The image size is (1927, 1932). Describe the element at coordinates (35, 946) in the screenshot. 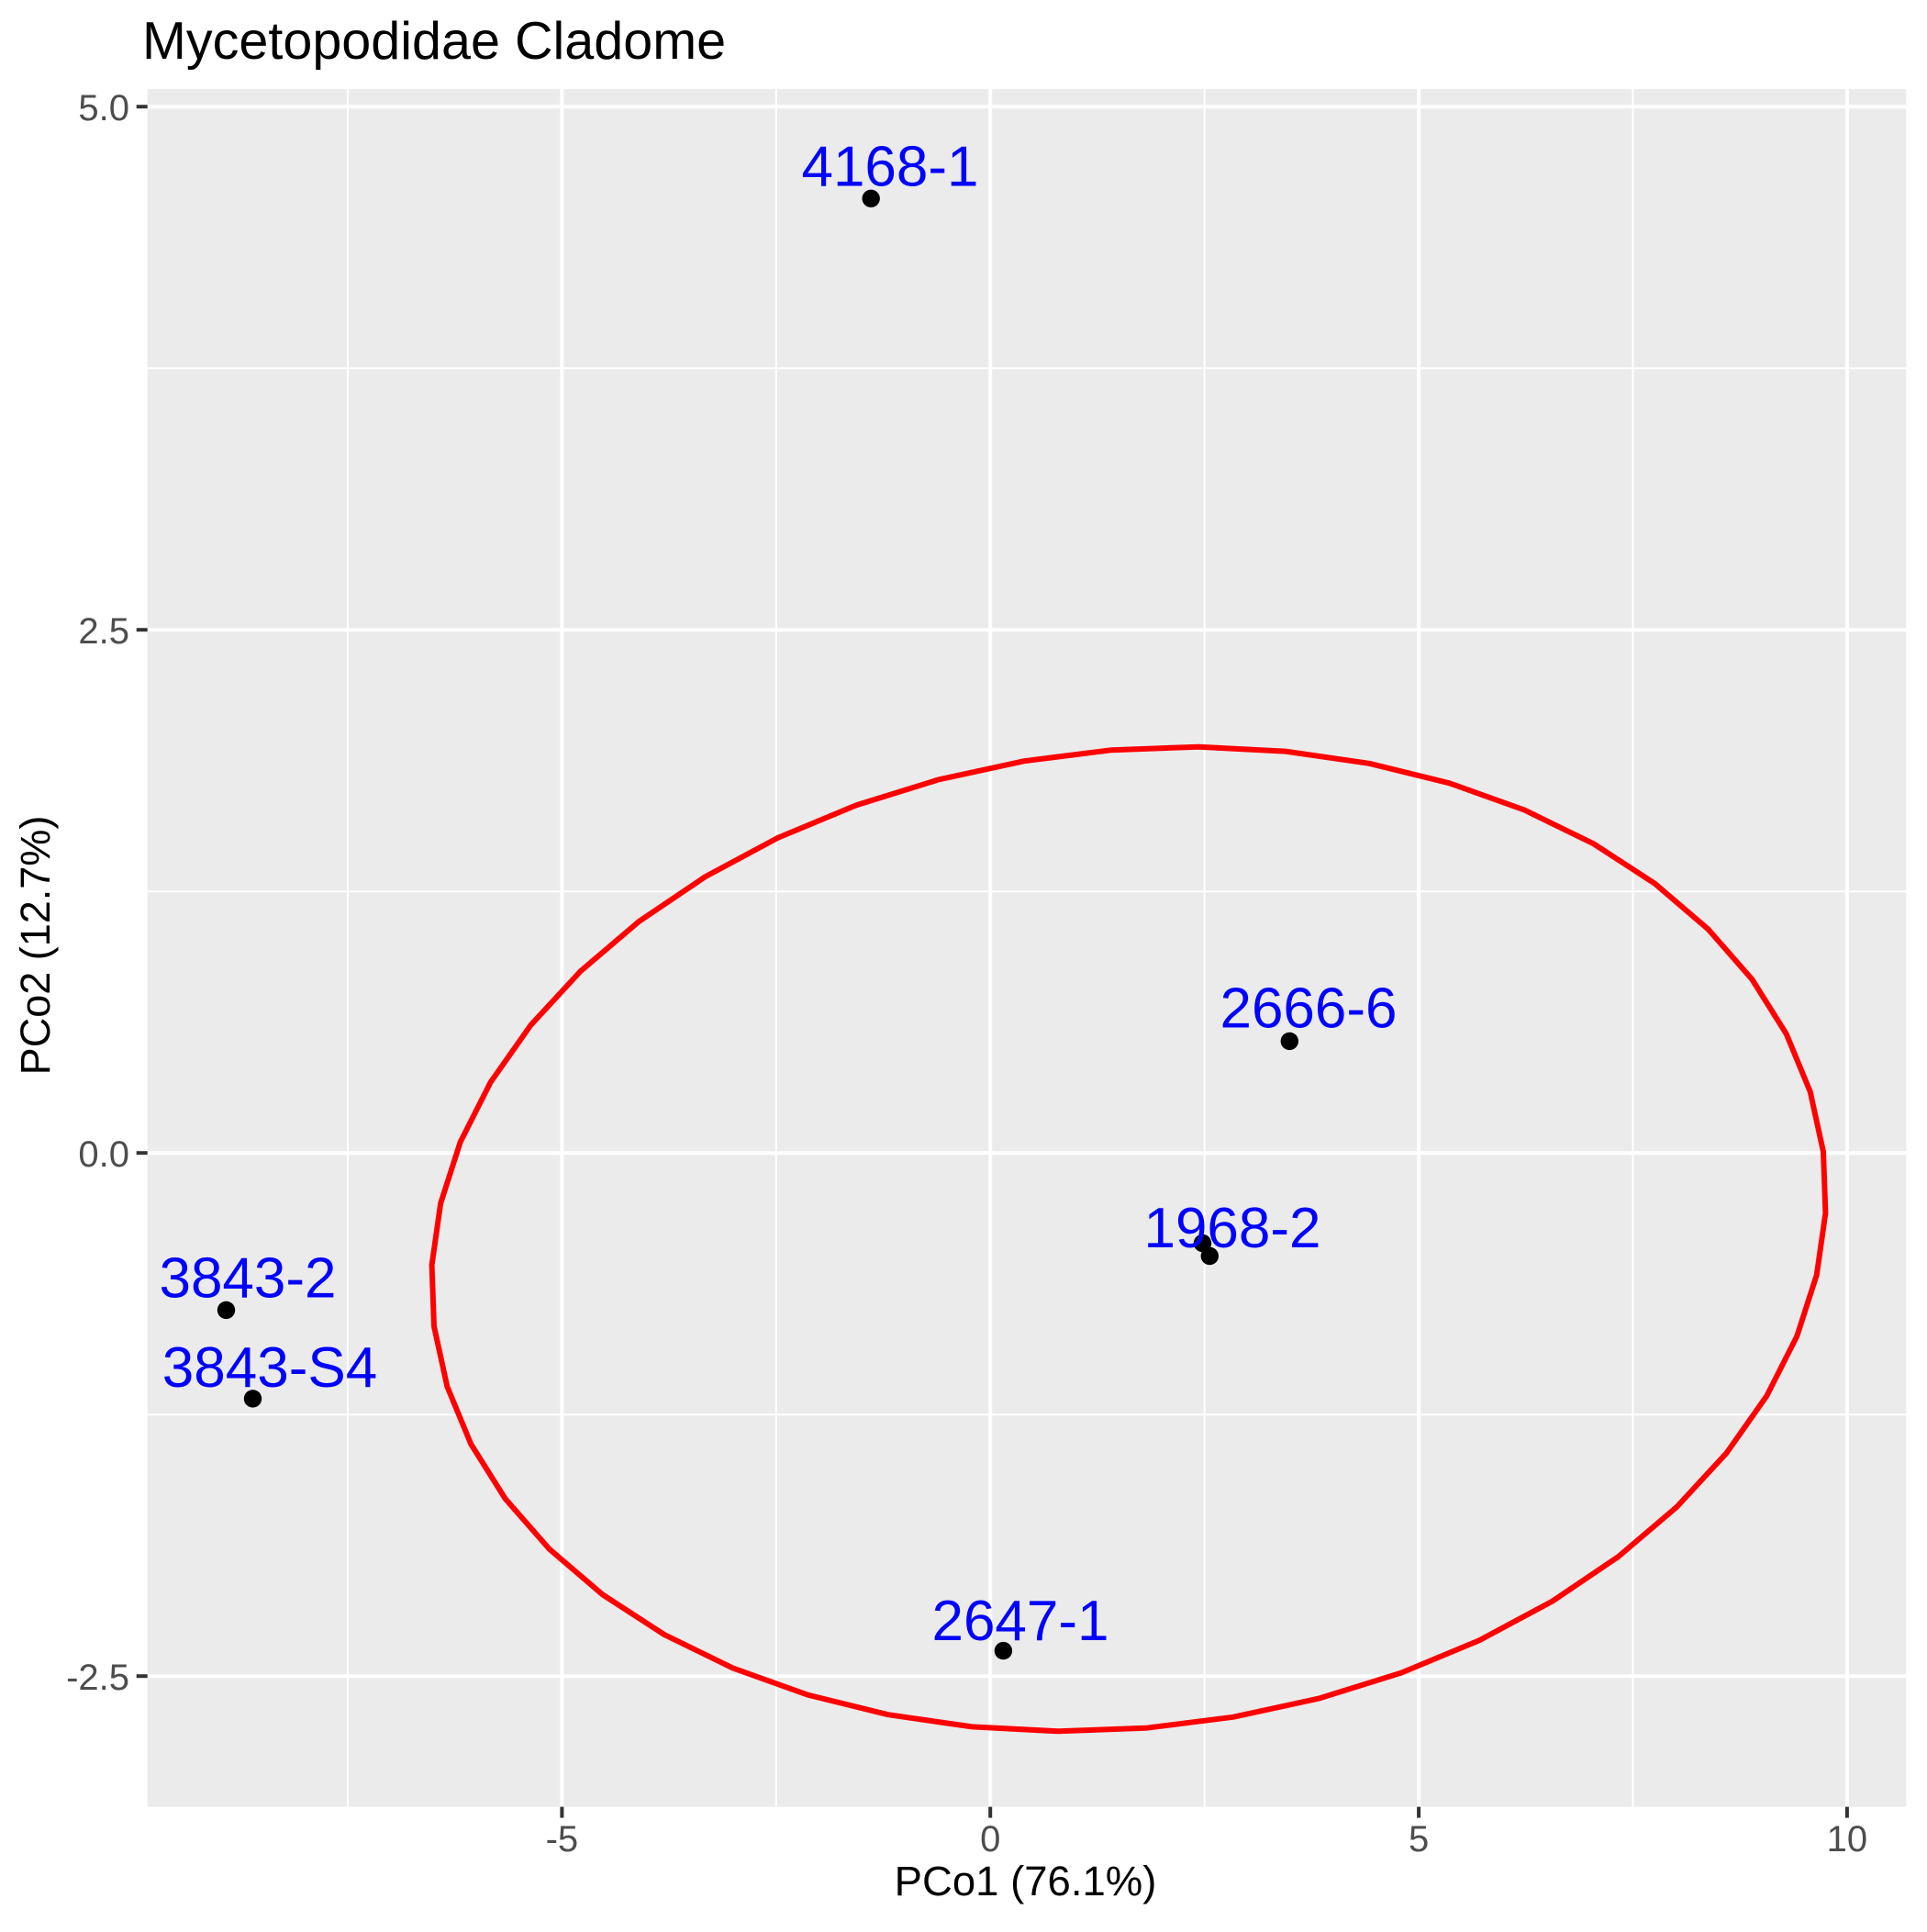

I see `svg-text: PCo2 (12.7%)` at that location.